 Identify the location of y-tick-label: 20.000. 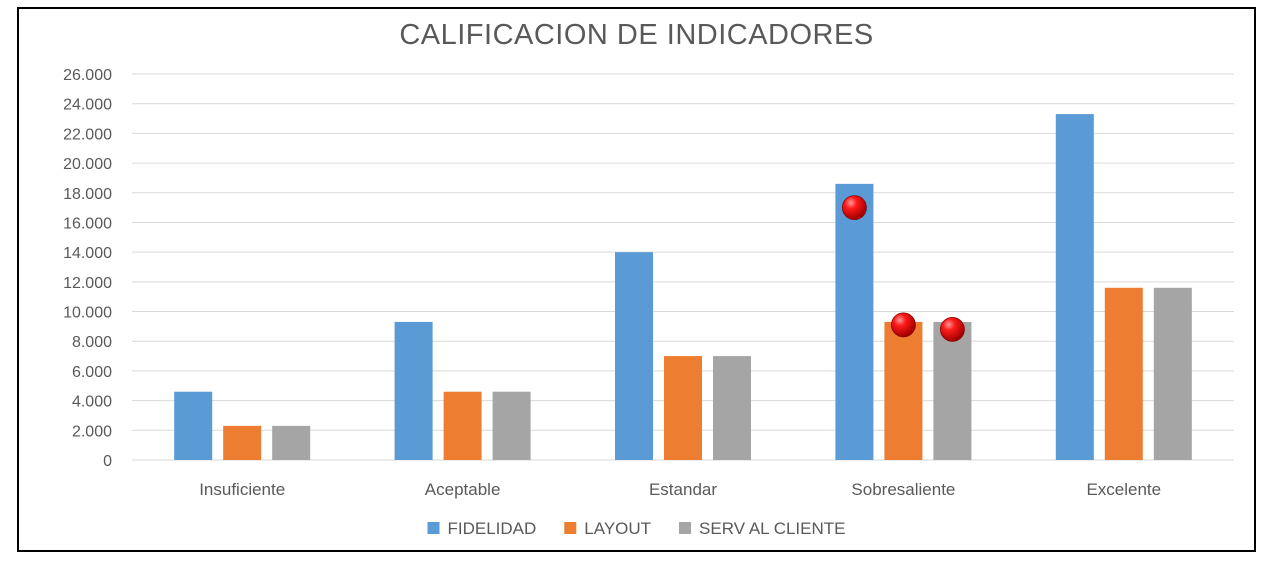
(87, 164).